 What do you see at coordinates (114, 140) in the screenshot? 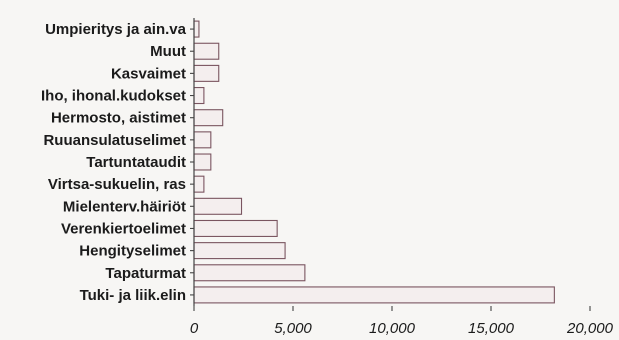
I see `category-label: Ruuansulatuselimet` at bounding box center [114, 140].